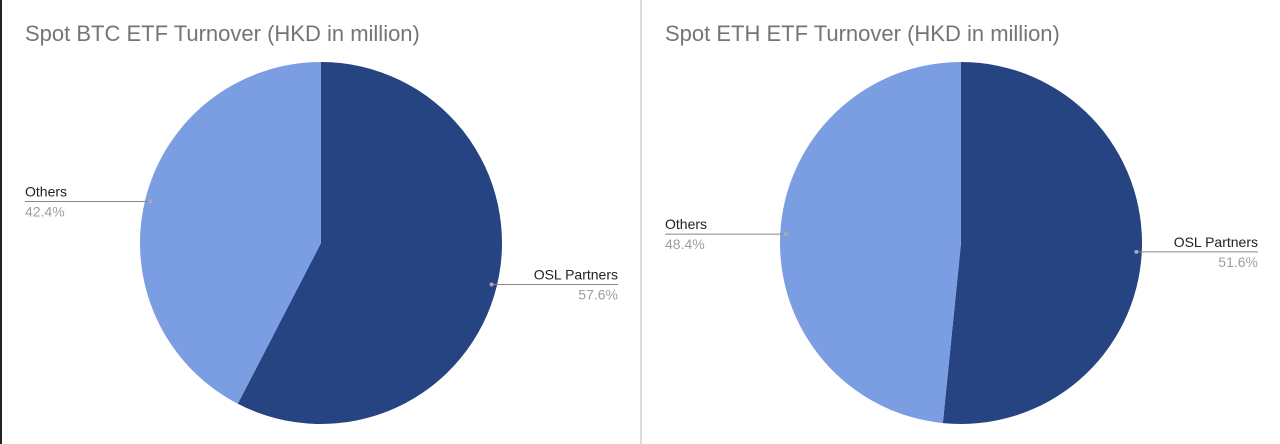 This screenshot has width=1280, height=444. What do you see at coordinates (598, 295) in the screenshot?
I see `slice-value-label: 57.6%` at bounding box center [598, 295].